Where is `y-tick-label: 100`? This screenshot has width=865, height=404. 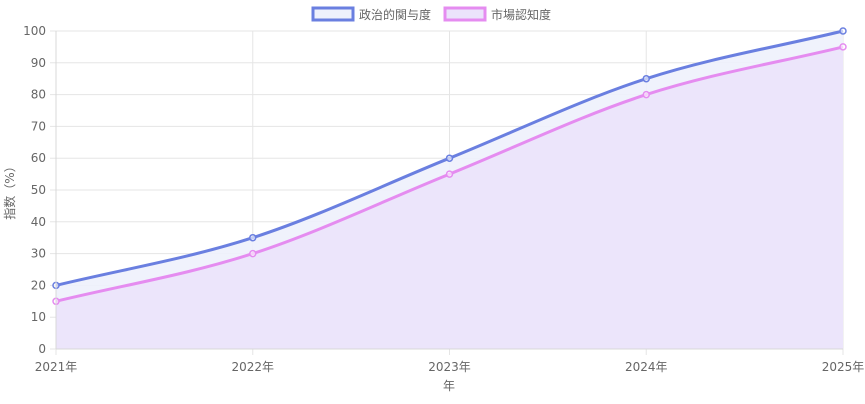
y-tick-label: 100 is located at coordinates (34, 31).